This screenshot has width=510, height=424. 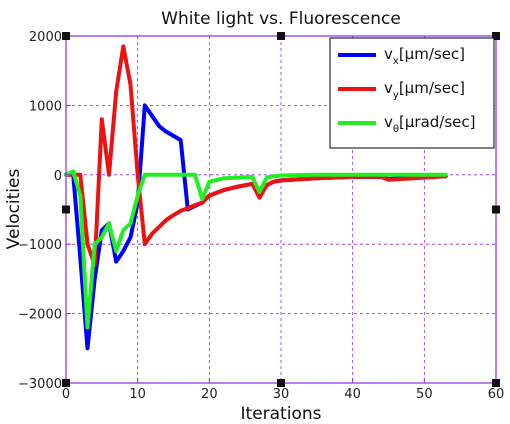 I want to click on x-axis-title: Iterations, so click(x=281, y=414).